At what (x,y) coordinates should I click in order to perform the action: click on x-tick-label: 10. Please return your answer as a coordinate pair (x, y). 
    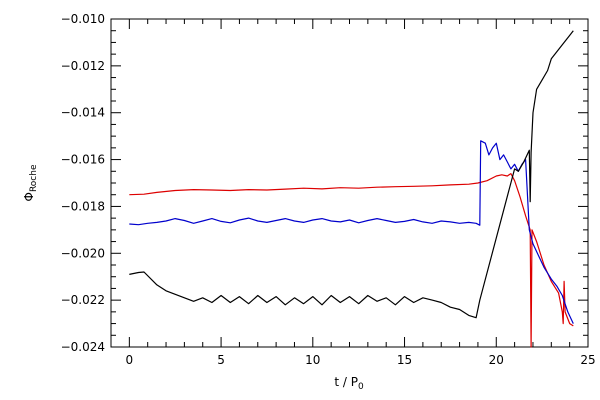
    Looking at the image, I should click on (312, 360).